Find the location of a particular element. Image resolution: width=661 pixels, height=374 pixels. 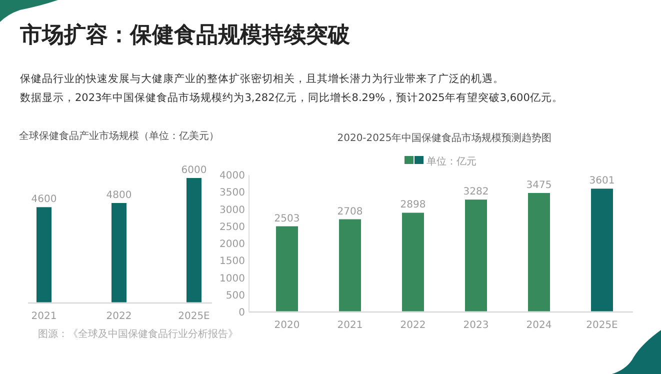

text: 图源：《全球及中国保健食品行业分析报告》 is located at coordinates (138, 334).